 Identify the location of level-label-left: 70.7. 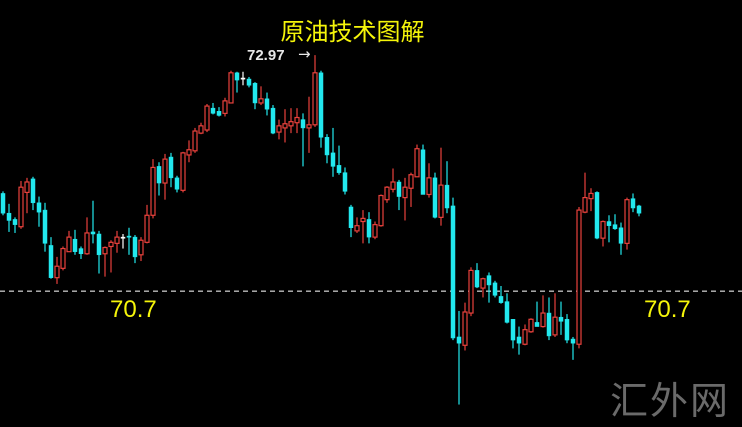
(133, 309).